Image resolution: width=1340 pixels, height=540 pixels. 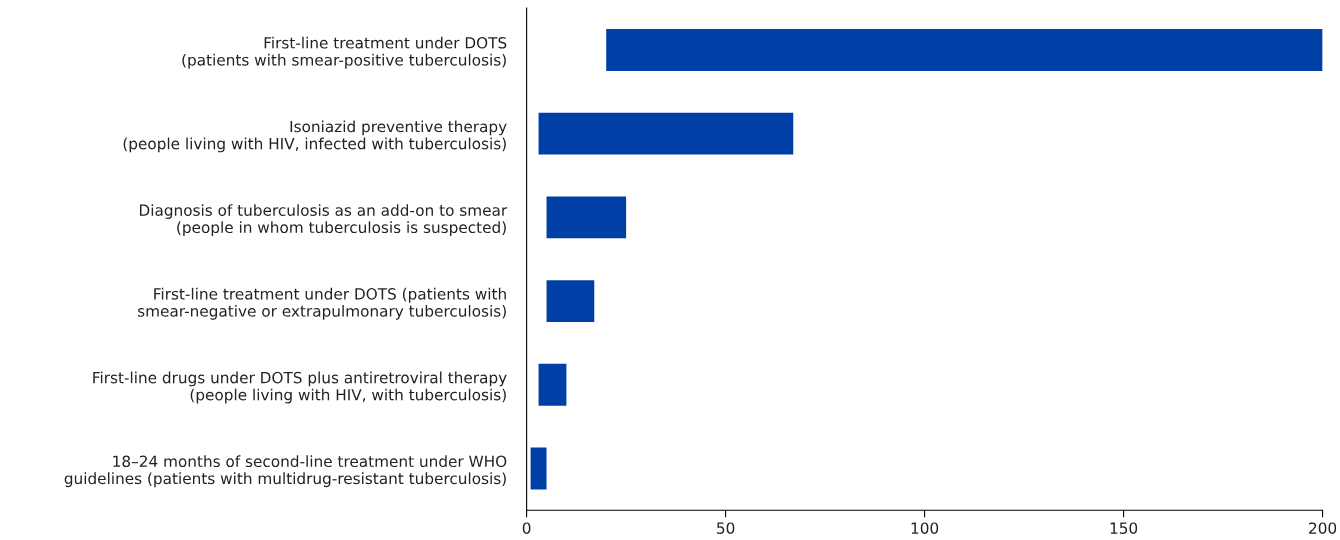 What do you see at coordinates (344, 52) in the screenshot?
I see `y-tick-label: First-line treatment under DOTS (patients with smear-positive tuberculosis)` at bounding box center [344, 52].